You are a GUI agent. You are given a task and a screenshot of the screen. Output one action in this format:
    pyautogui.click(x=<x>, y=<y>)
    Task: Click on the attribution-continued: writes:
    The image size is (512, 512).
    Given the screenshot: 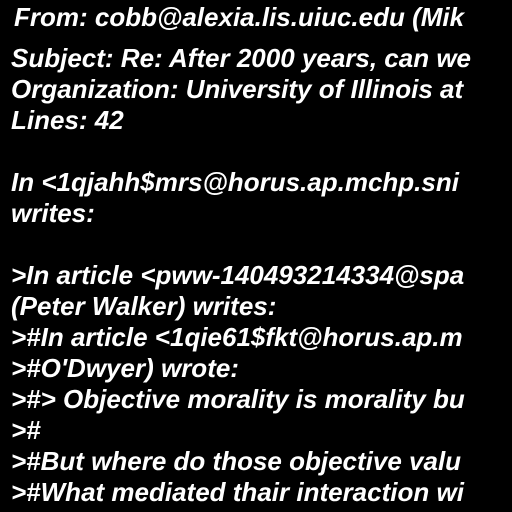 What is the action you would take?
    pyautogui.click(x=53, y=213)
    